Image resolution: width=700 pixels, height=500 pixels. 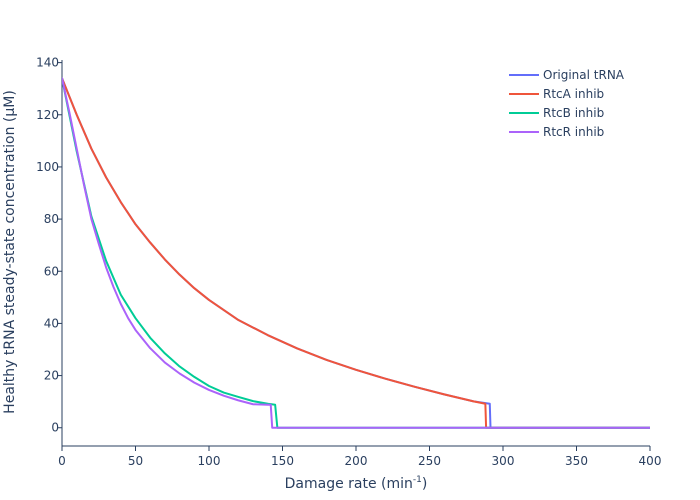 What do you see at coordinates (356, 461) in the screenshot?
I see `x-tick-label: 200` at bounding box center [356, 461].